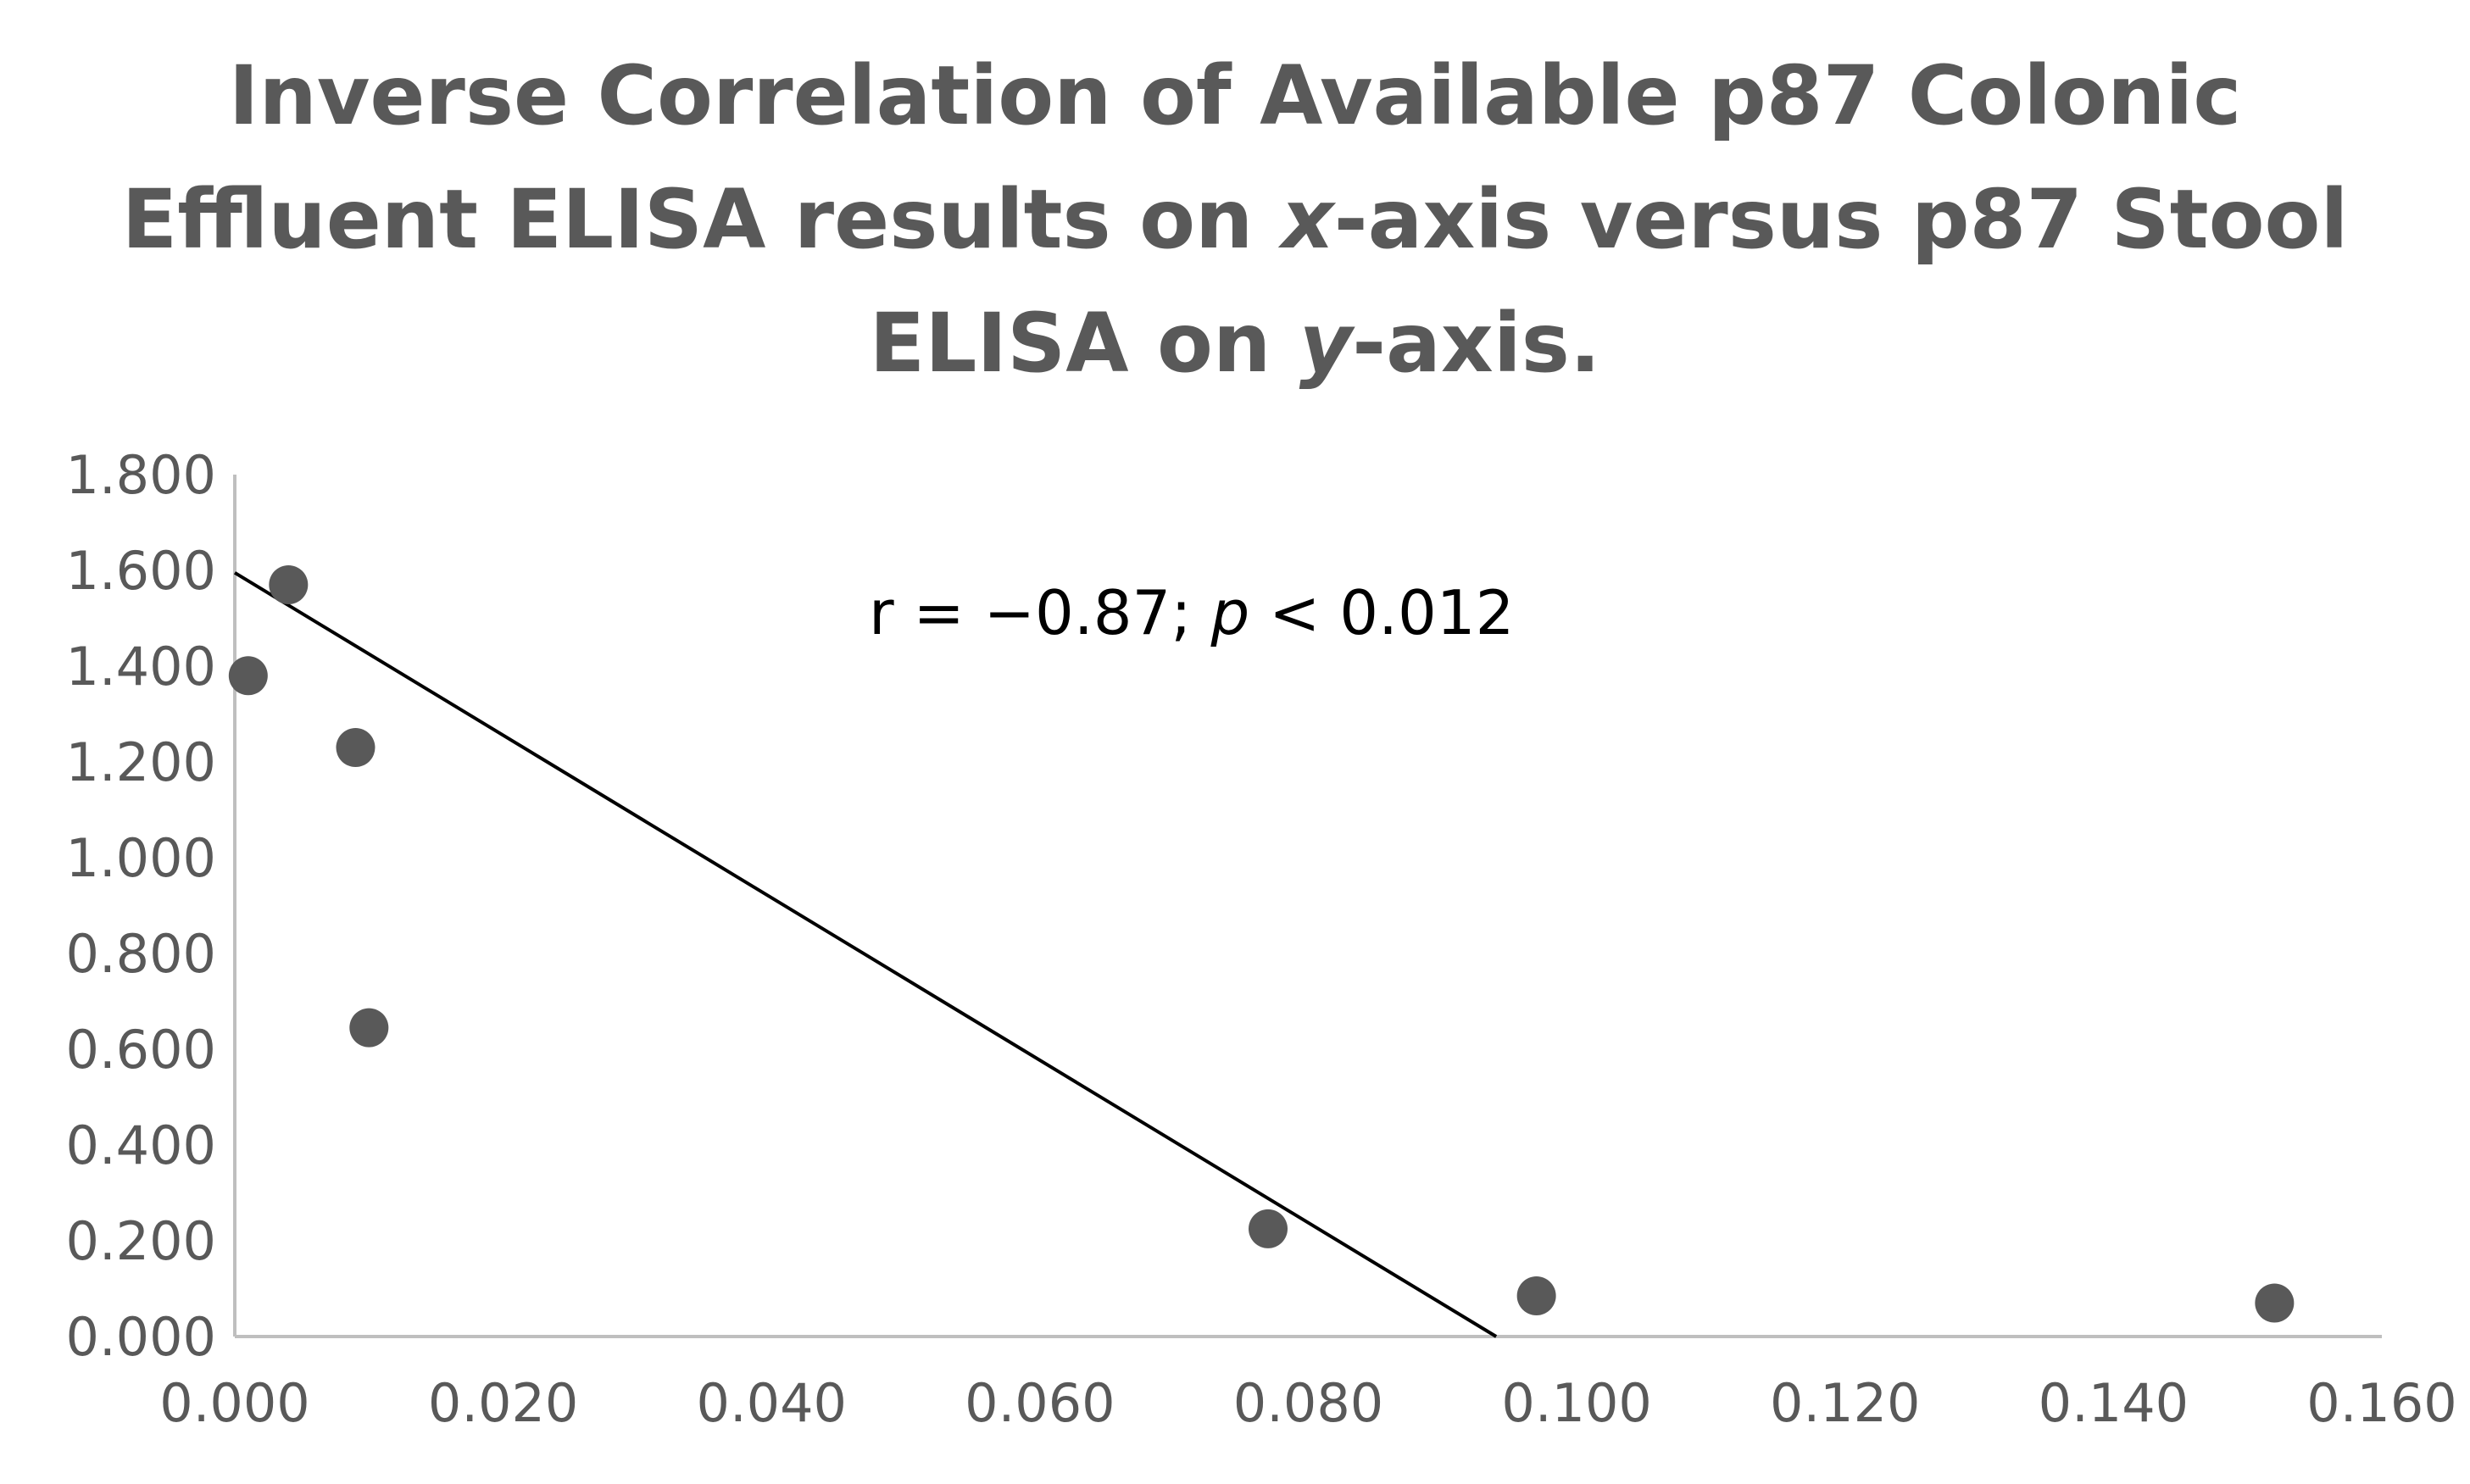 Image resolution: width=2470 pixels, height=1484 pixels. Describe the element at coordinates (142, 858) in the screenshot. I see `y-tick-label: 1.000` at that location.